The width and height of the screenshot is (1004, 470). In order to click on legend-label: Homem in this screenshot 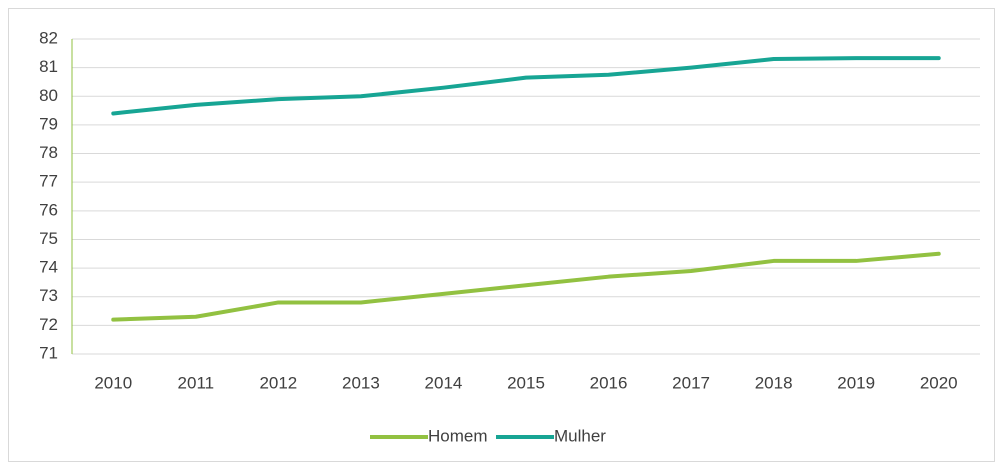, I will do `click(458, 435)`.